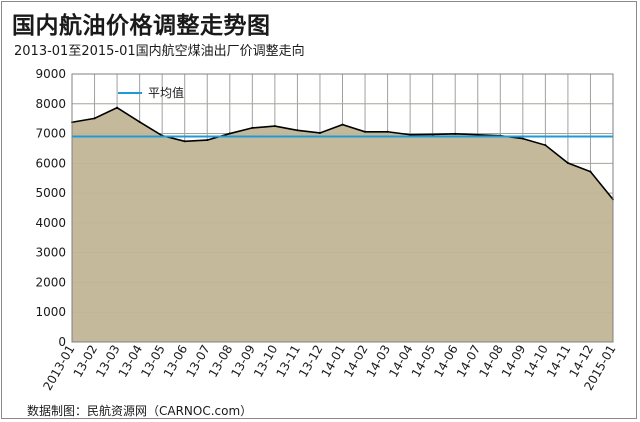  I want to click on x-tick-label: 2013-01, so click(58, 368).